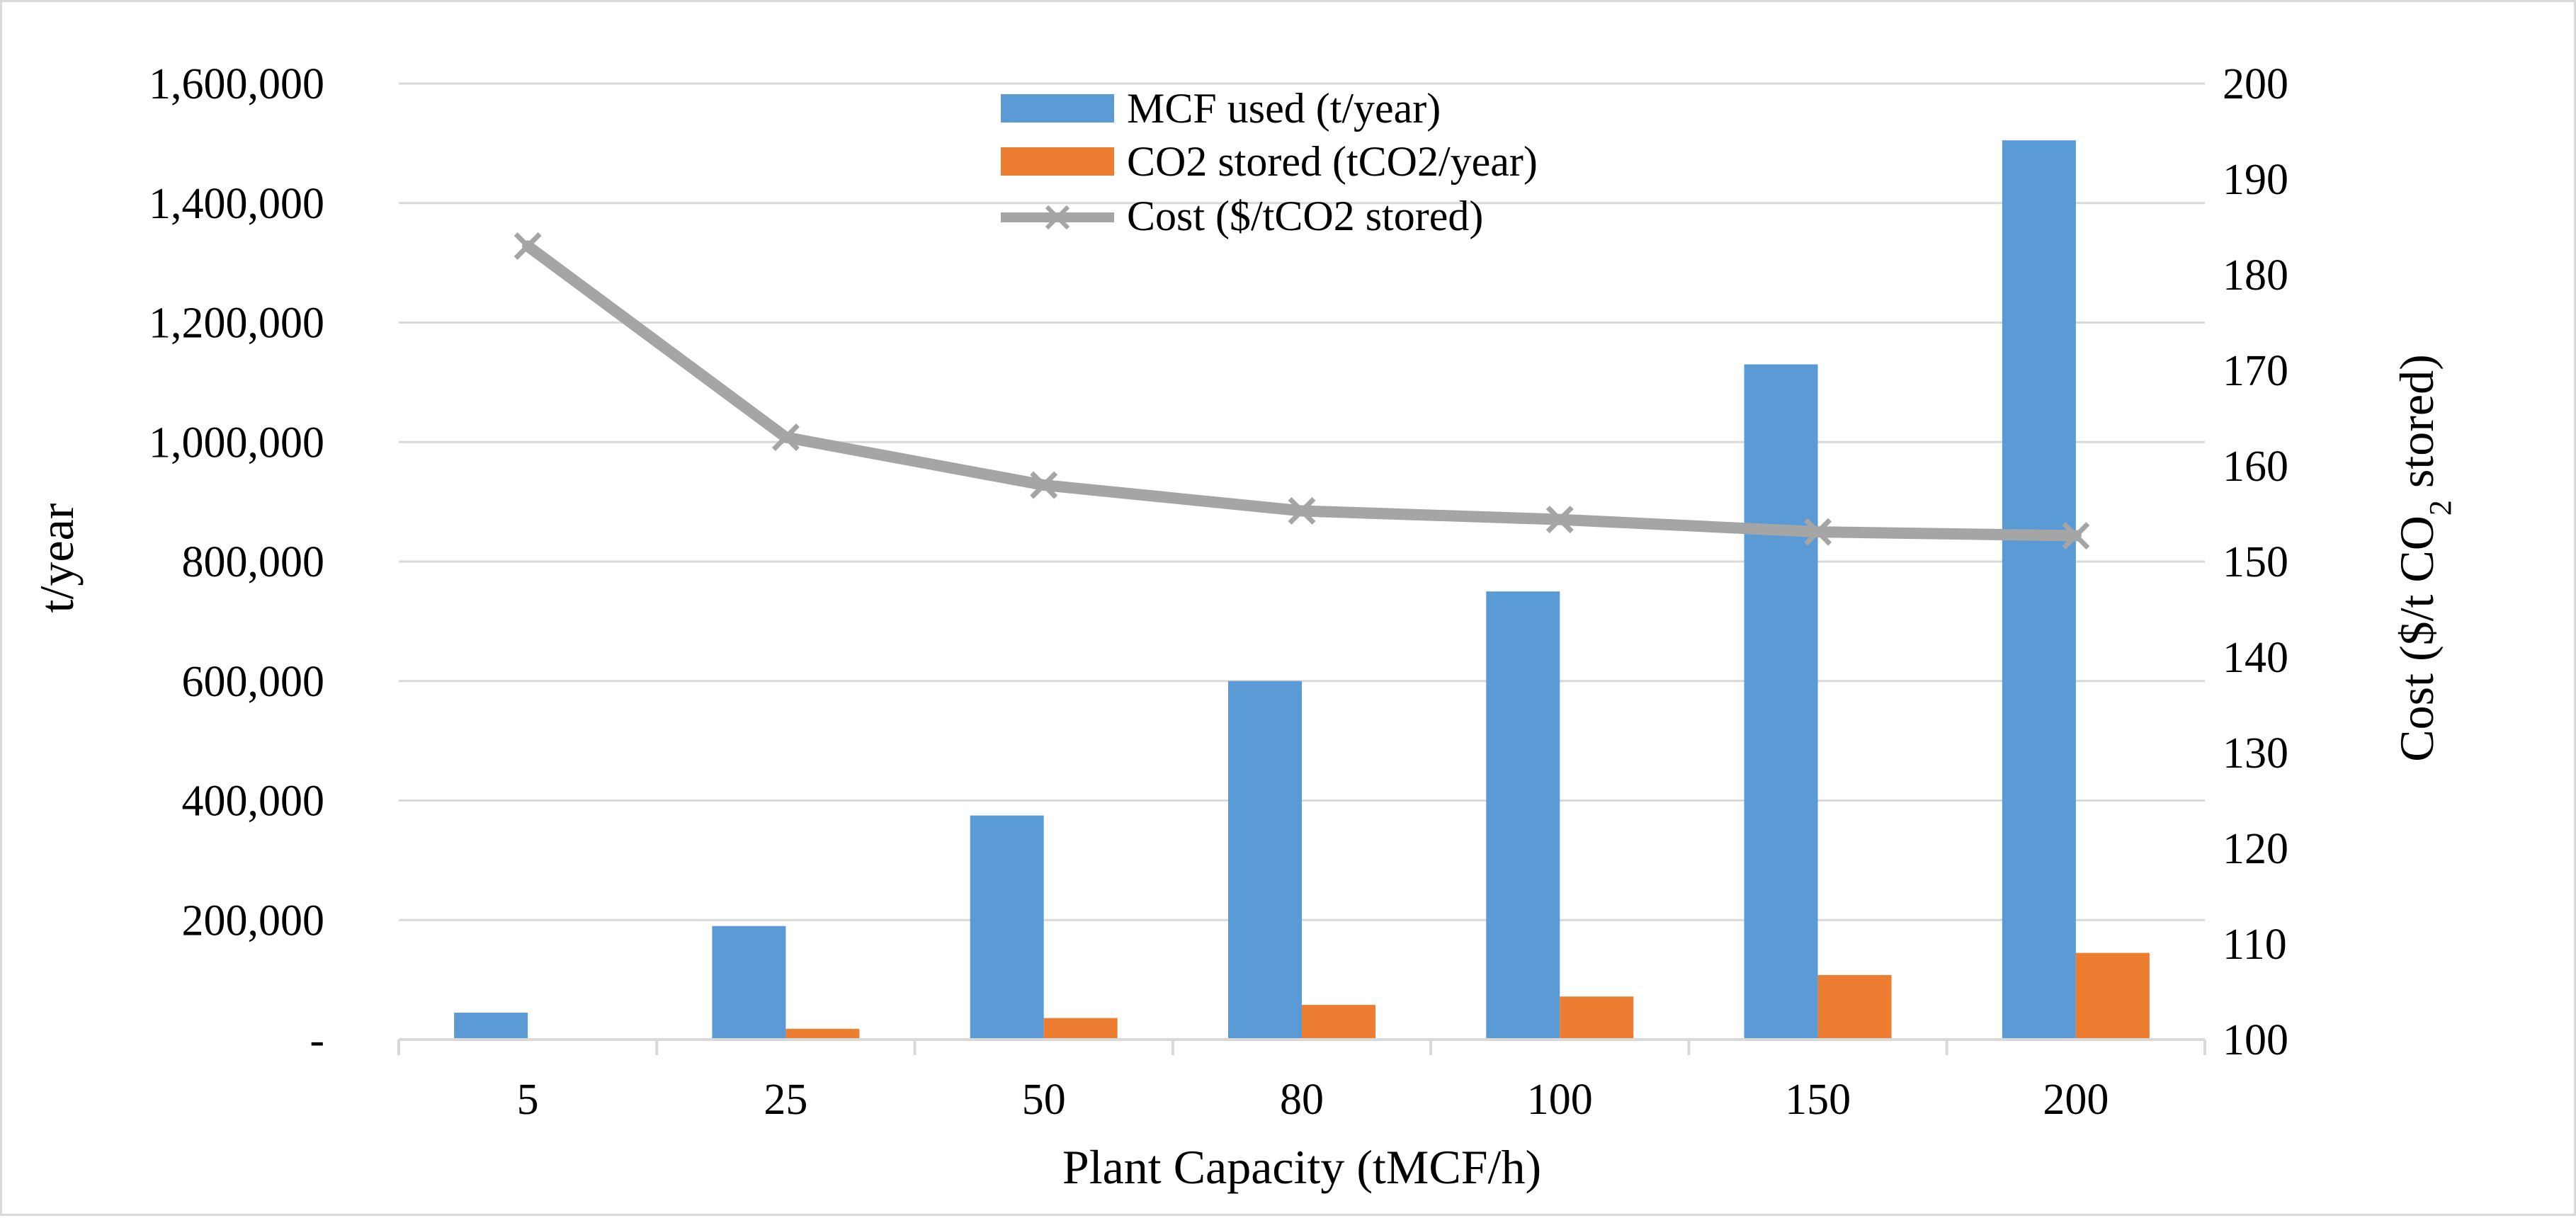 The height and width of the screenshot is (1218, 2576). I want to click on y2-axis-title-main: Cost ($/t CO, so click(2417, 639).